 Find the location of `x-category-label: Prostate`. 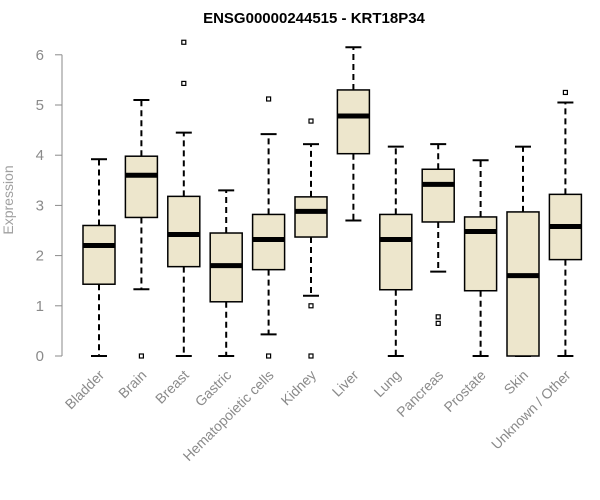

x-category-label: Prostate is located at coordinates (465, 391).